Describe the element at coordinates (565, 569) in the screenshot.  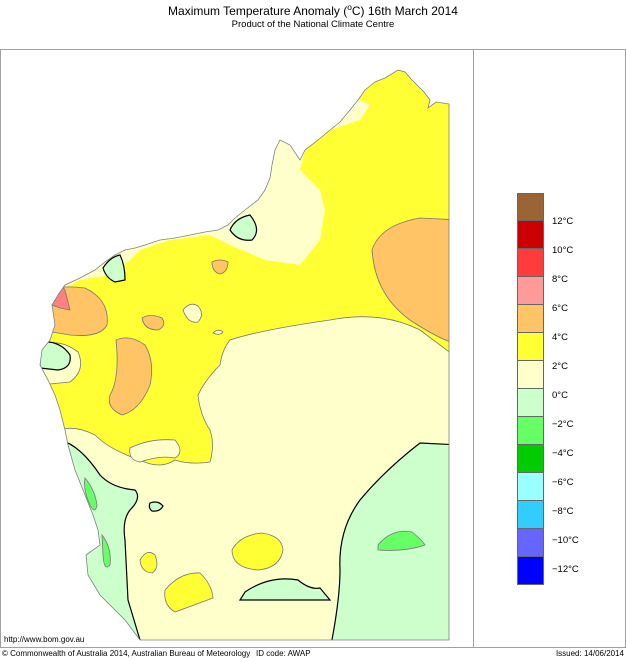
I see `legend-label: −12°C` at that location.